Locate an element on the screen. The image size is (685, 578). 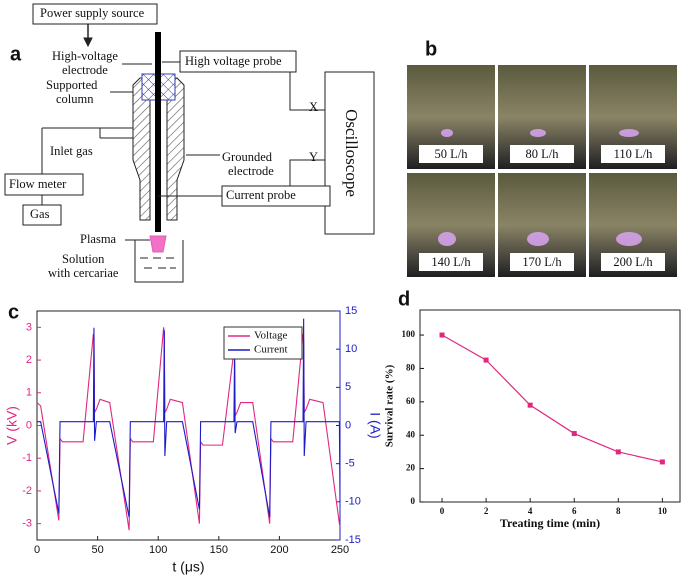
arrow is located at coordinates (88, 42).